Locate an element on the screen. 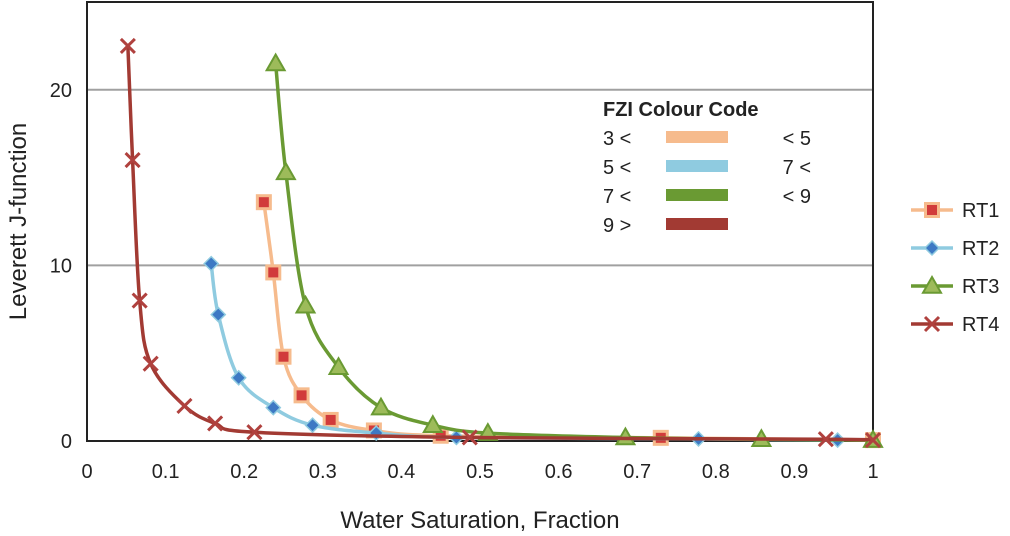  legend-entry-rt2: RT2 is located at coordinates (955, 249).